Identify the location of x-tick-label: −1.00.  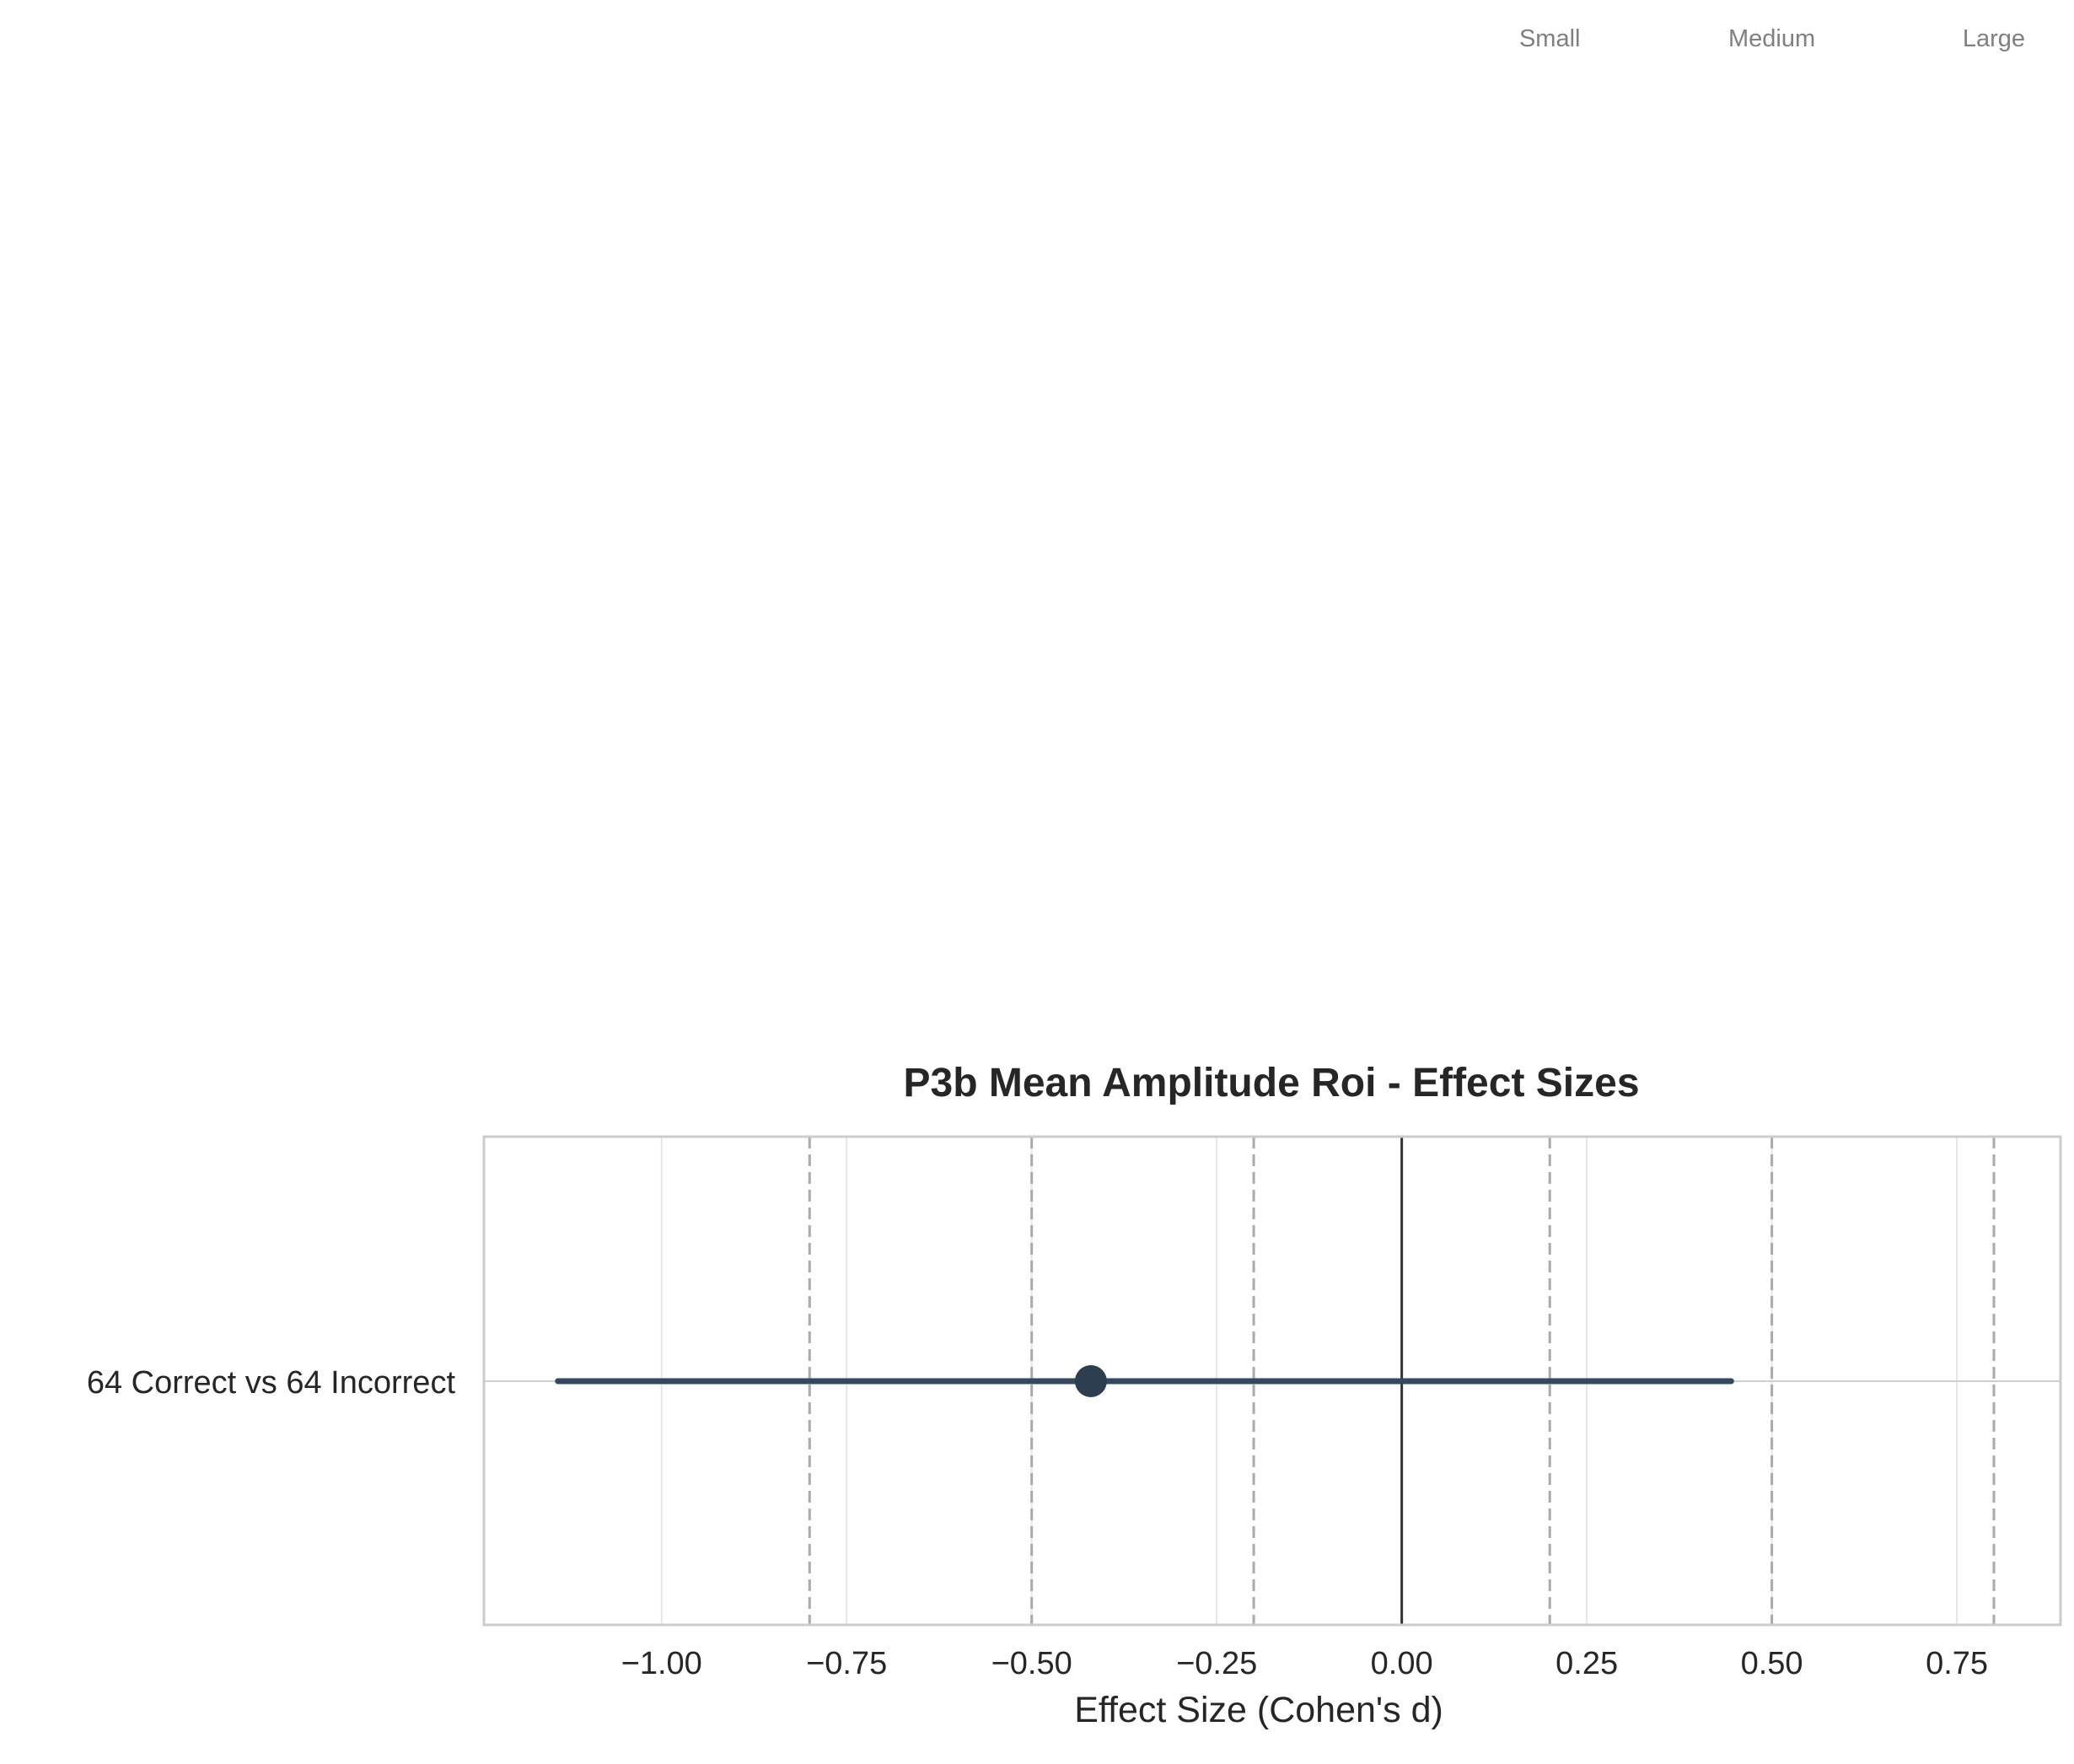
(662, 1663).